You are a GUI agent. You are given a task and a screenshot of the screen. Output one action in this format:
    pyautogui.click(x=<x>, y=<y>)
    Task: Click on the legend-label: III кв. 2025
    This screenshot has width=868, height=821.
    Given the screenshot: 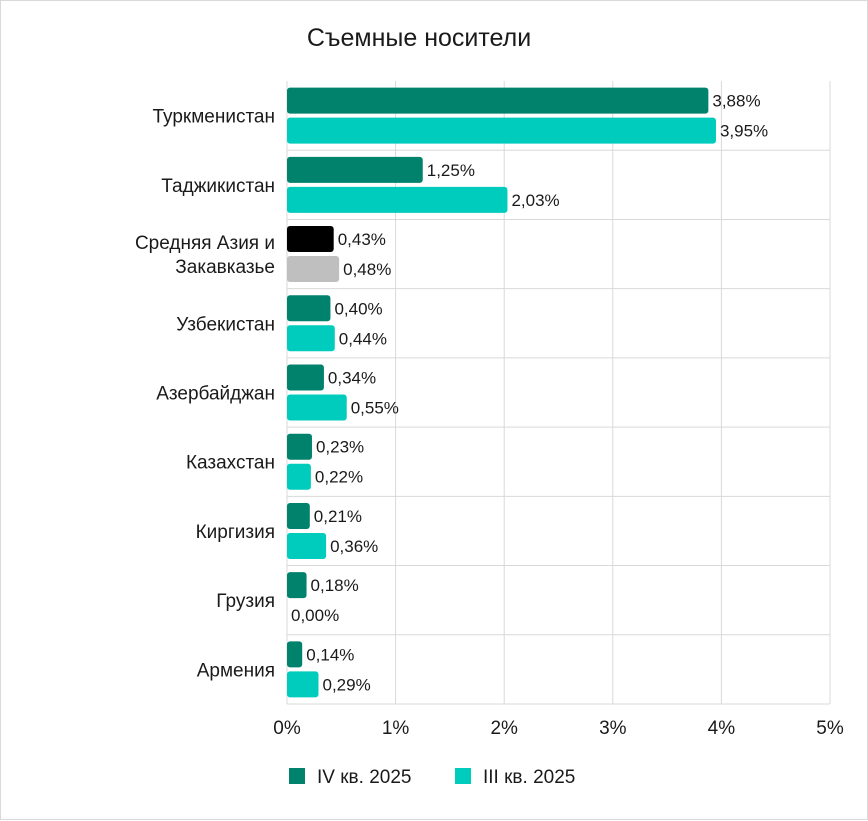 What is the action you would take?
    pyautogui.click(x=529, y=777)
    